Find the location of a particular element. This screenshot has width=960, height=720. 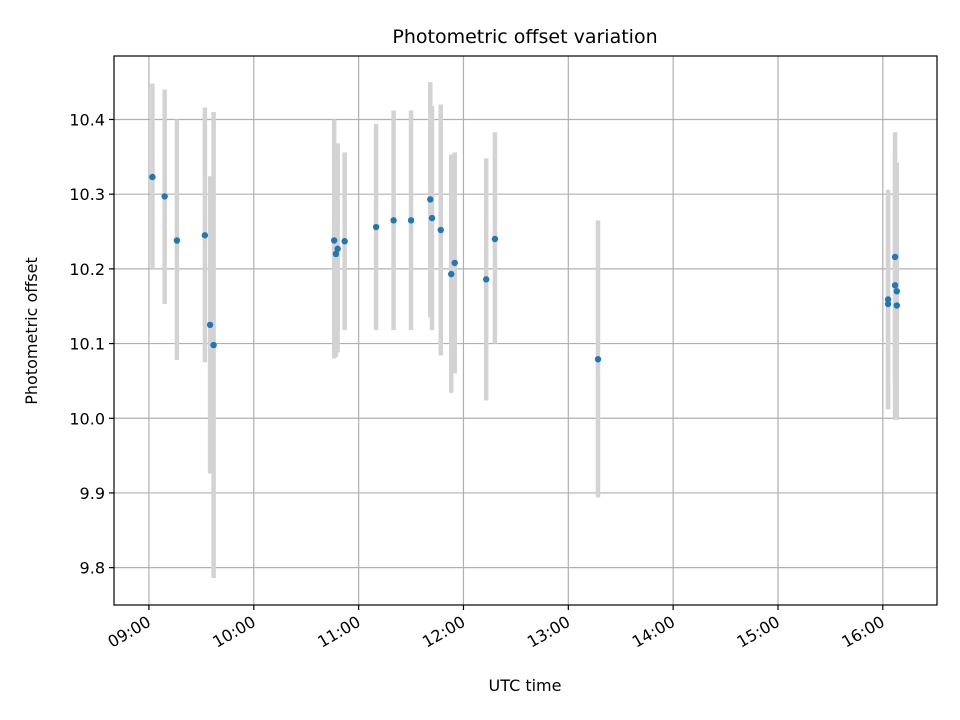

y-tick-label: 10.3 is located at coordinates (87, 194).